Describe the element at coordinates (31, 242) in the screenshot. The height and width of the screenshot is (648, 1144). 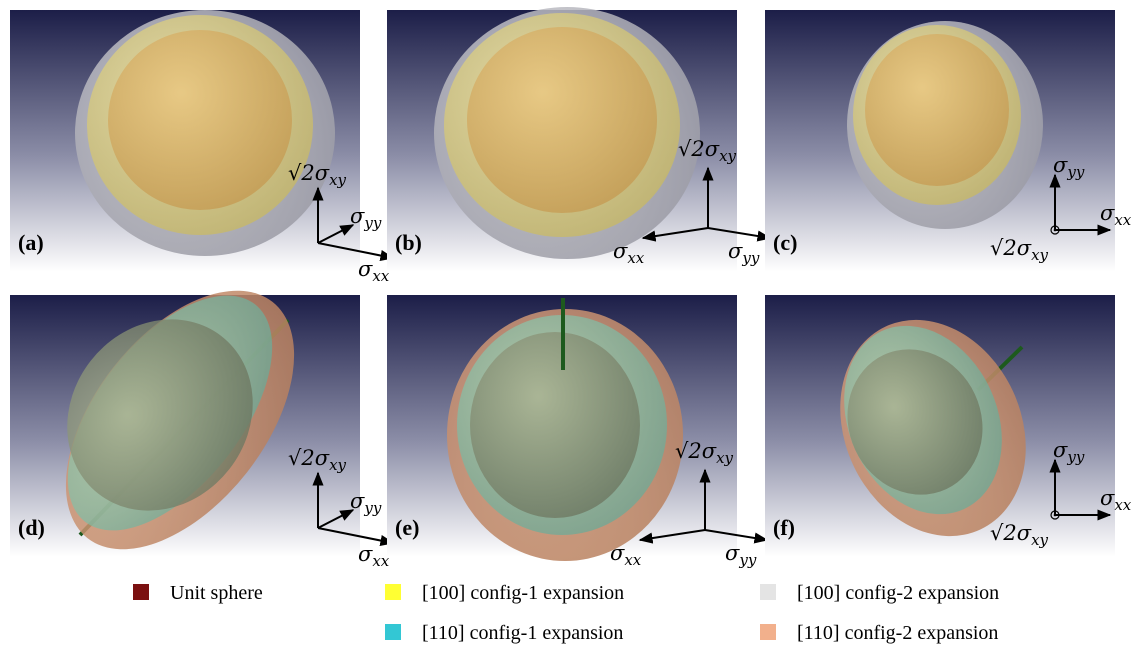
I see `panel-label: (a)` at that location.